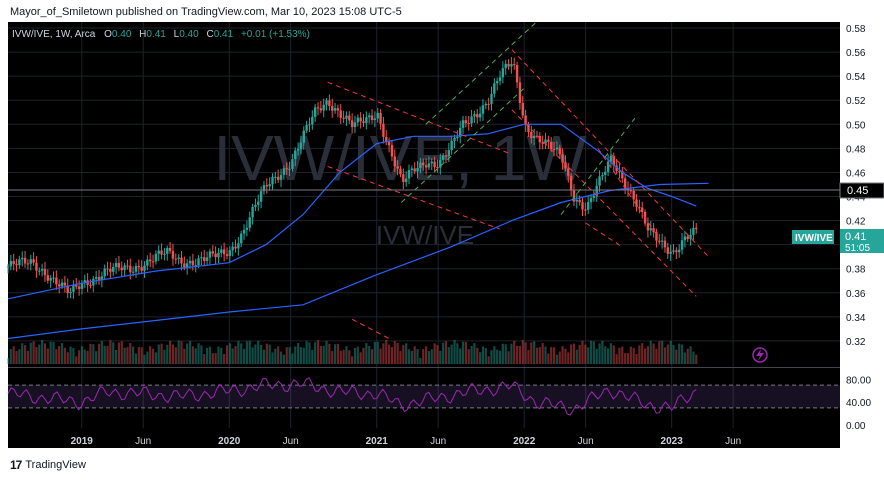 This screenshot has width=884, height=480. Describe the element at coordinates (82, 441) in the screenshot. I see `time-tick: 2019` at that location.